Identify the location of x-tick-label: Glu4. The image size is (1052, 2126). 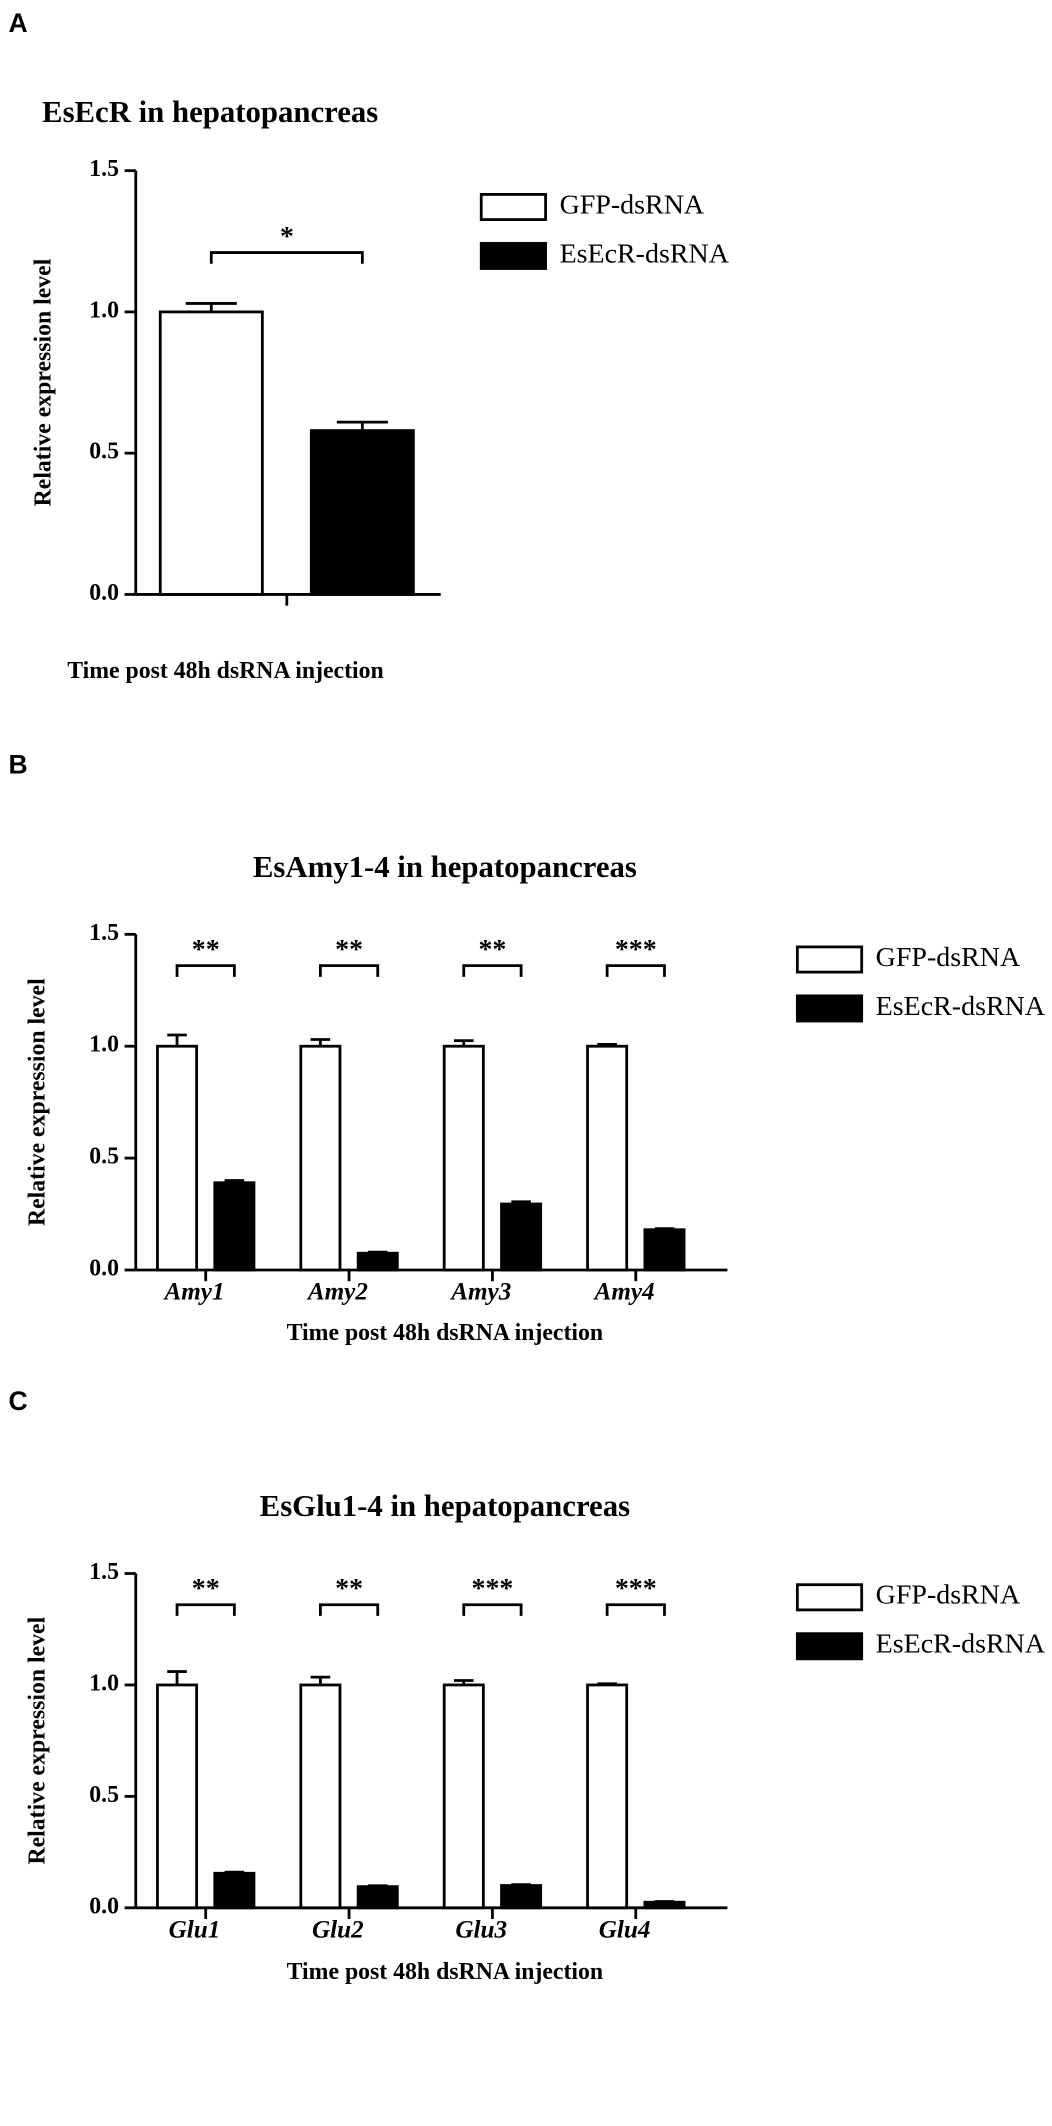
(625, 1929).